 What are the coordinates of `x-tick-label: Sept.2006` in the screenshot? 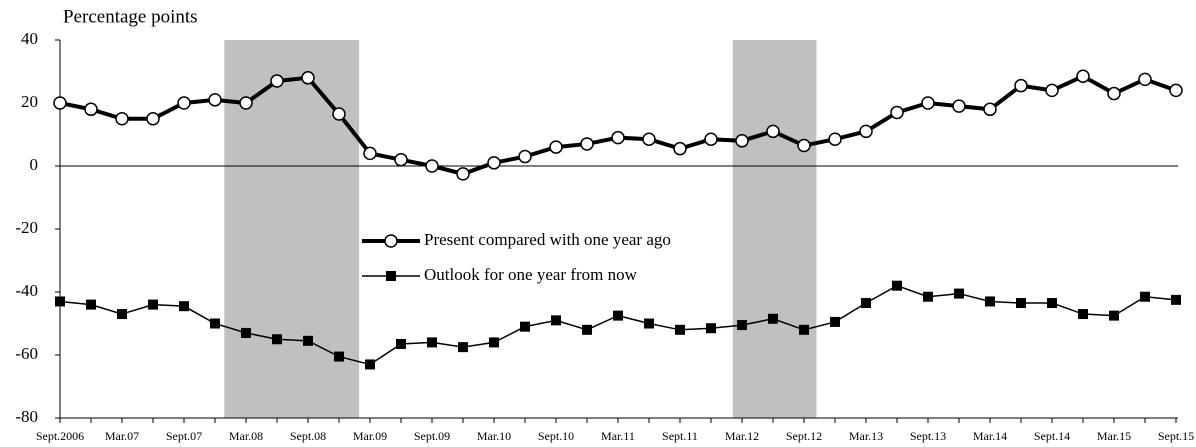 It's located at (60, 436).